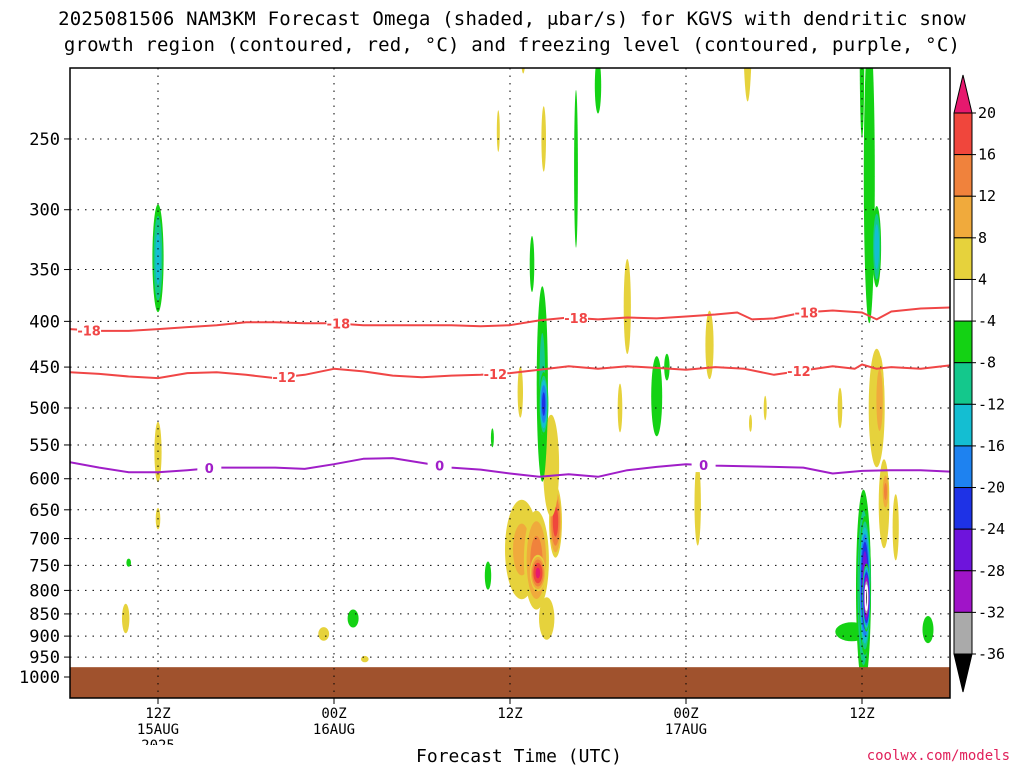 This screenshot has height=768, width=1024. What do you see at coordinates (44, 446) in the screenshot?
I see `y-tick-label: 550` at bounding box center [44, 446].